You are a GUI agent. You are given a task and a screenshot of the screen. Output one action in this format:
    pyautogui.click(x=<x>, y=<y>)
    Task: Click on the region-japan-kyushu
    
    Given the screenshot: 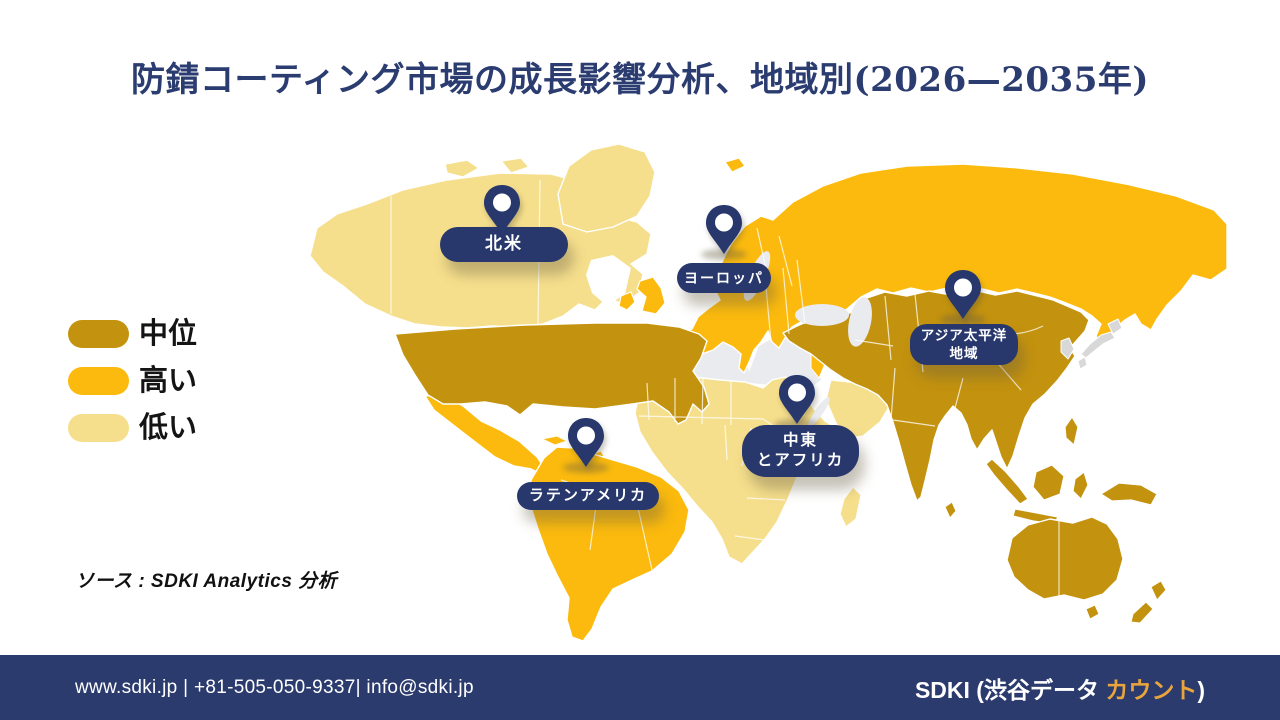 What is the action you would take?
    pyautogui.click(x=1082, y=363)
    